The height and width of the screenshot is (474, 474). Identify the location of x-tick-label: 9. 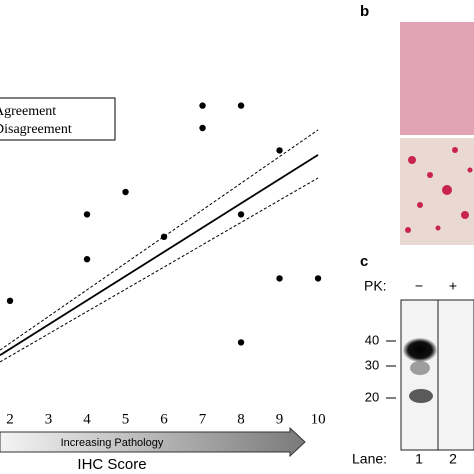
(280, 419).